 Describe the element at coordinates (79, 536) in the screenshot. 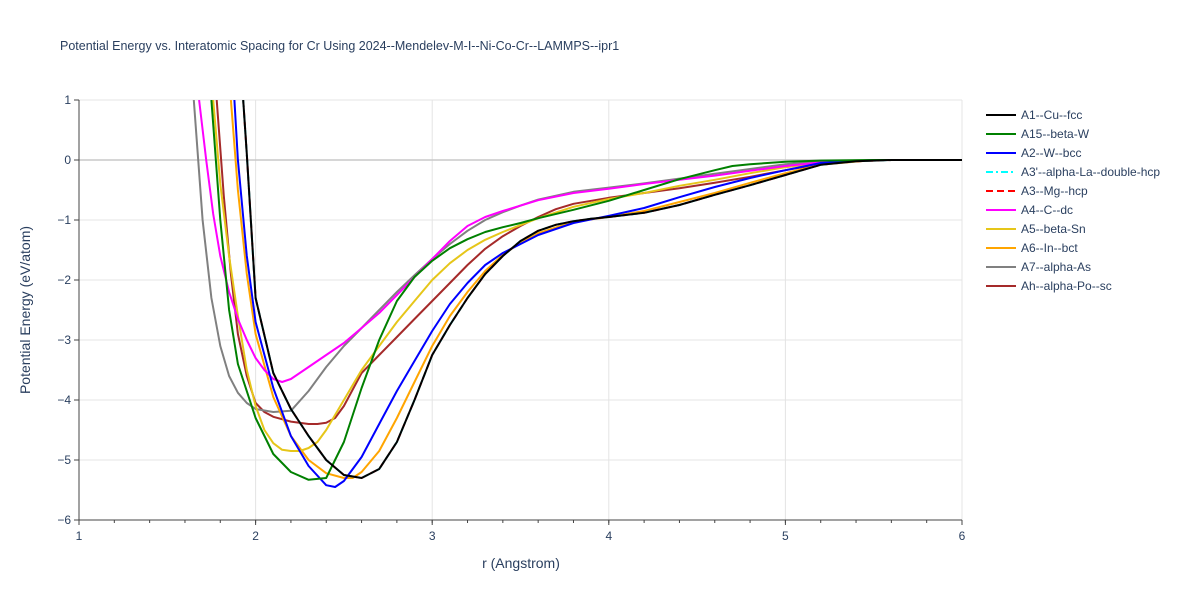

I see `x-tick-label: 1` at that location.